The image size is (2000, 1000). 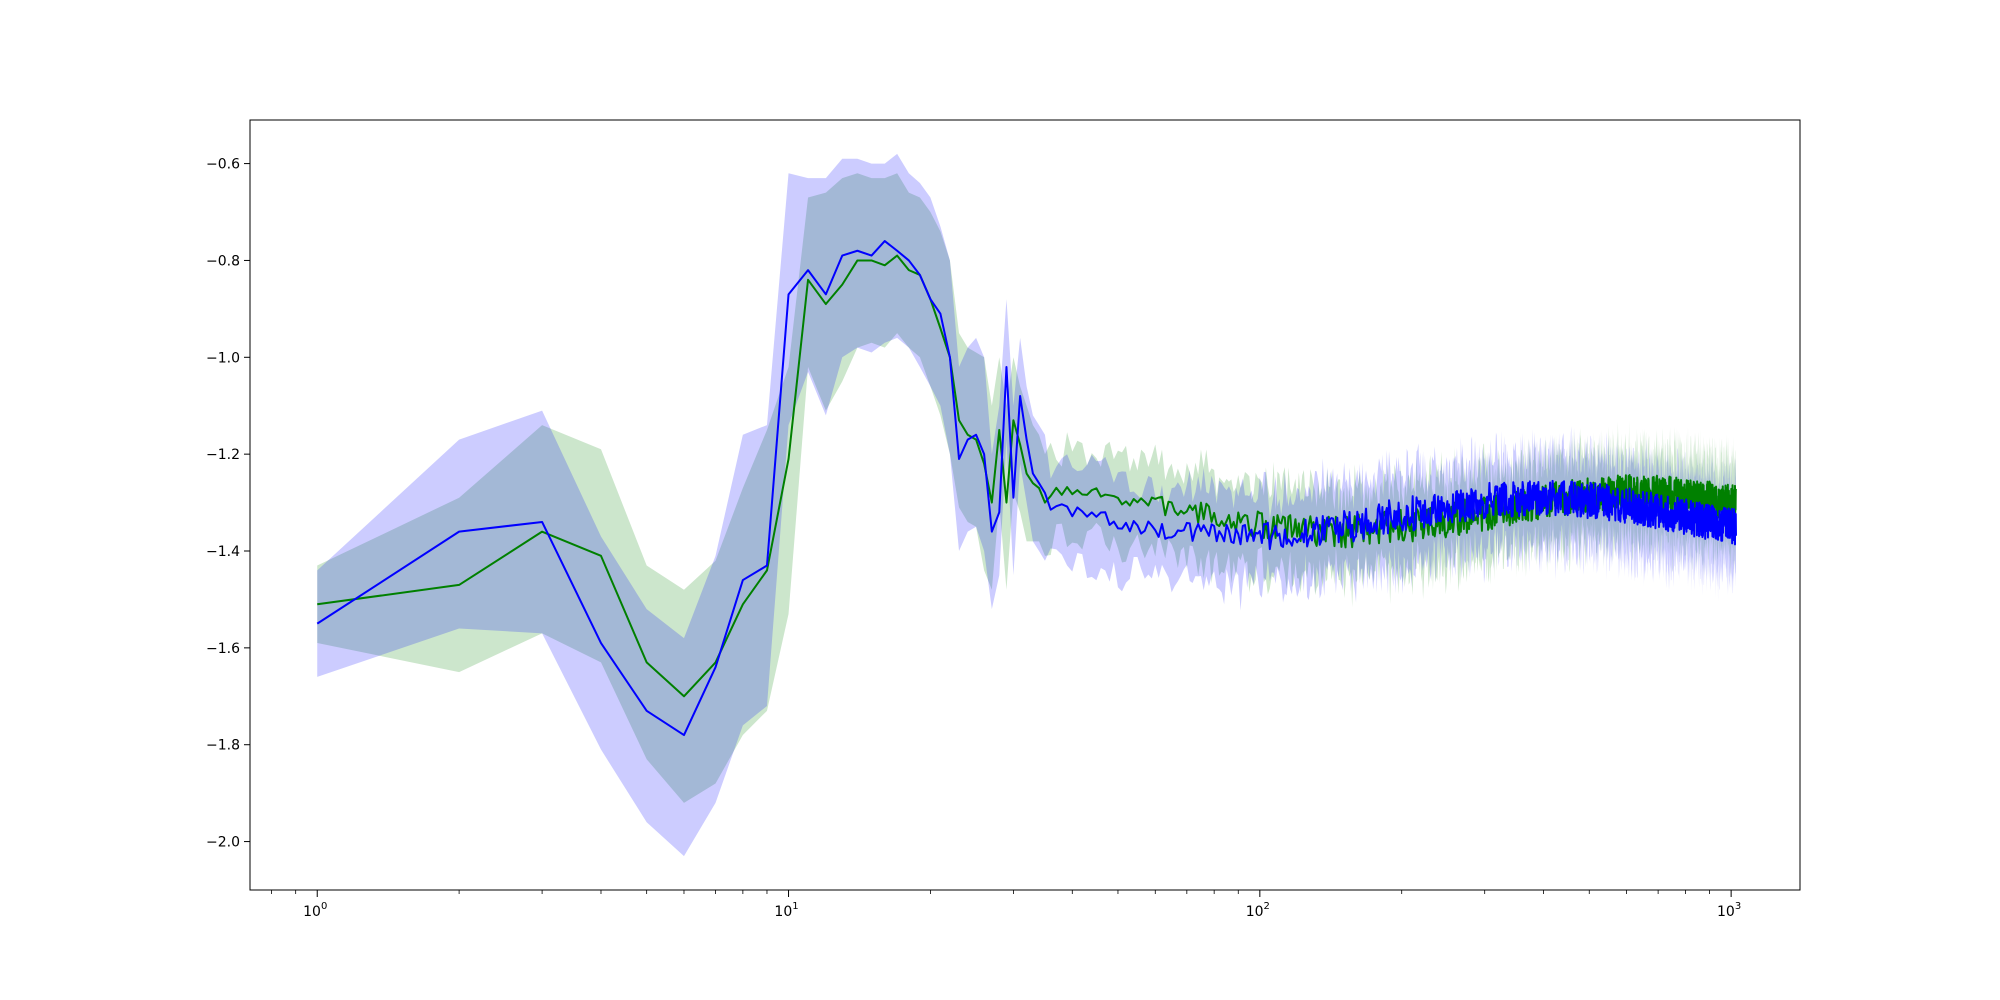 I want to click on y-tick-label: −1.6, so click(x=223, y=649).